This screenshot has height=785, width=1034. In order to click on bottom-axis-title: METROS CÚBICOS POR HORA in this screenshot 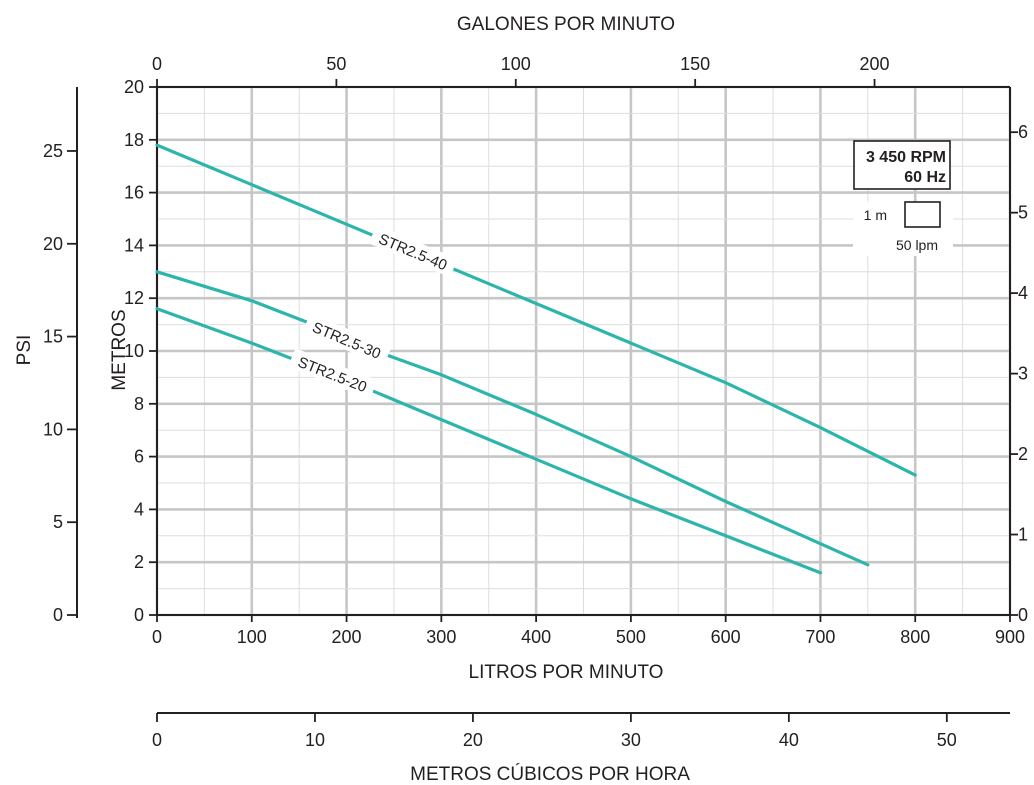, I will do `click(550, 774)`.